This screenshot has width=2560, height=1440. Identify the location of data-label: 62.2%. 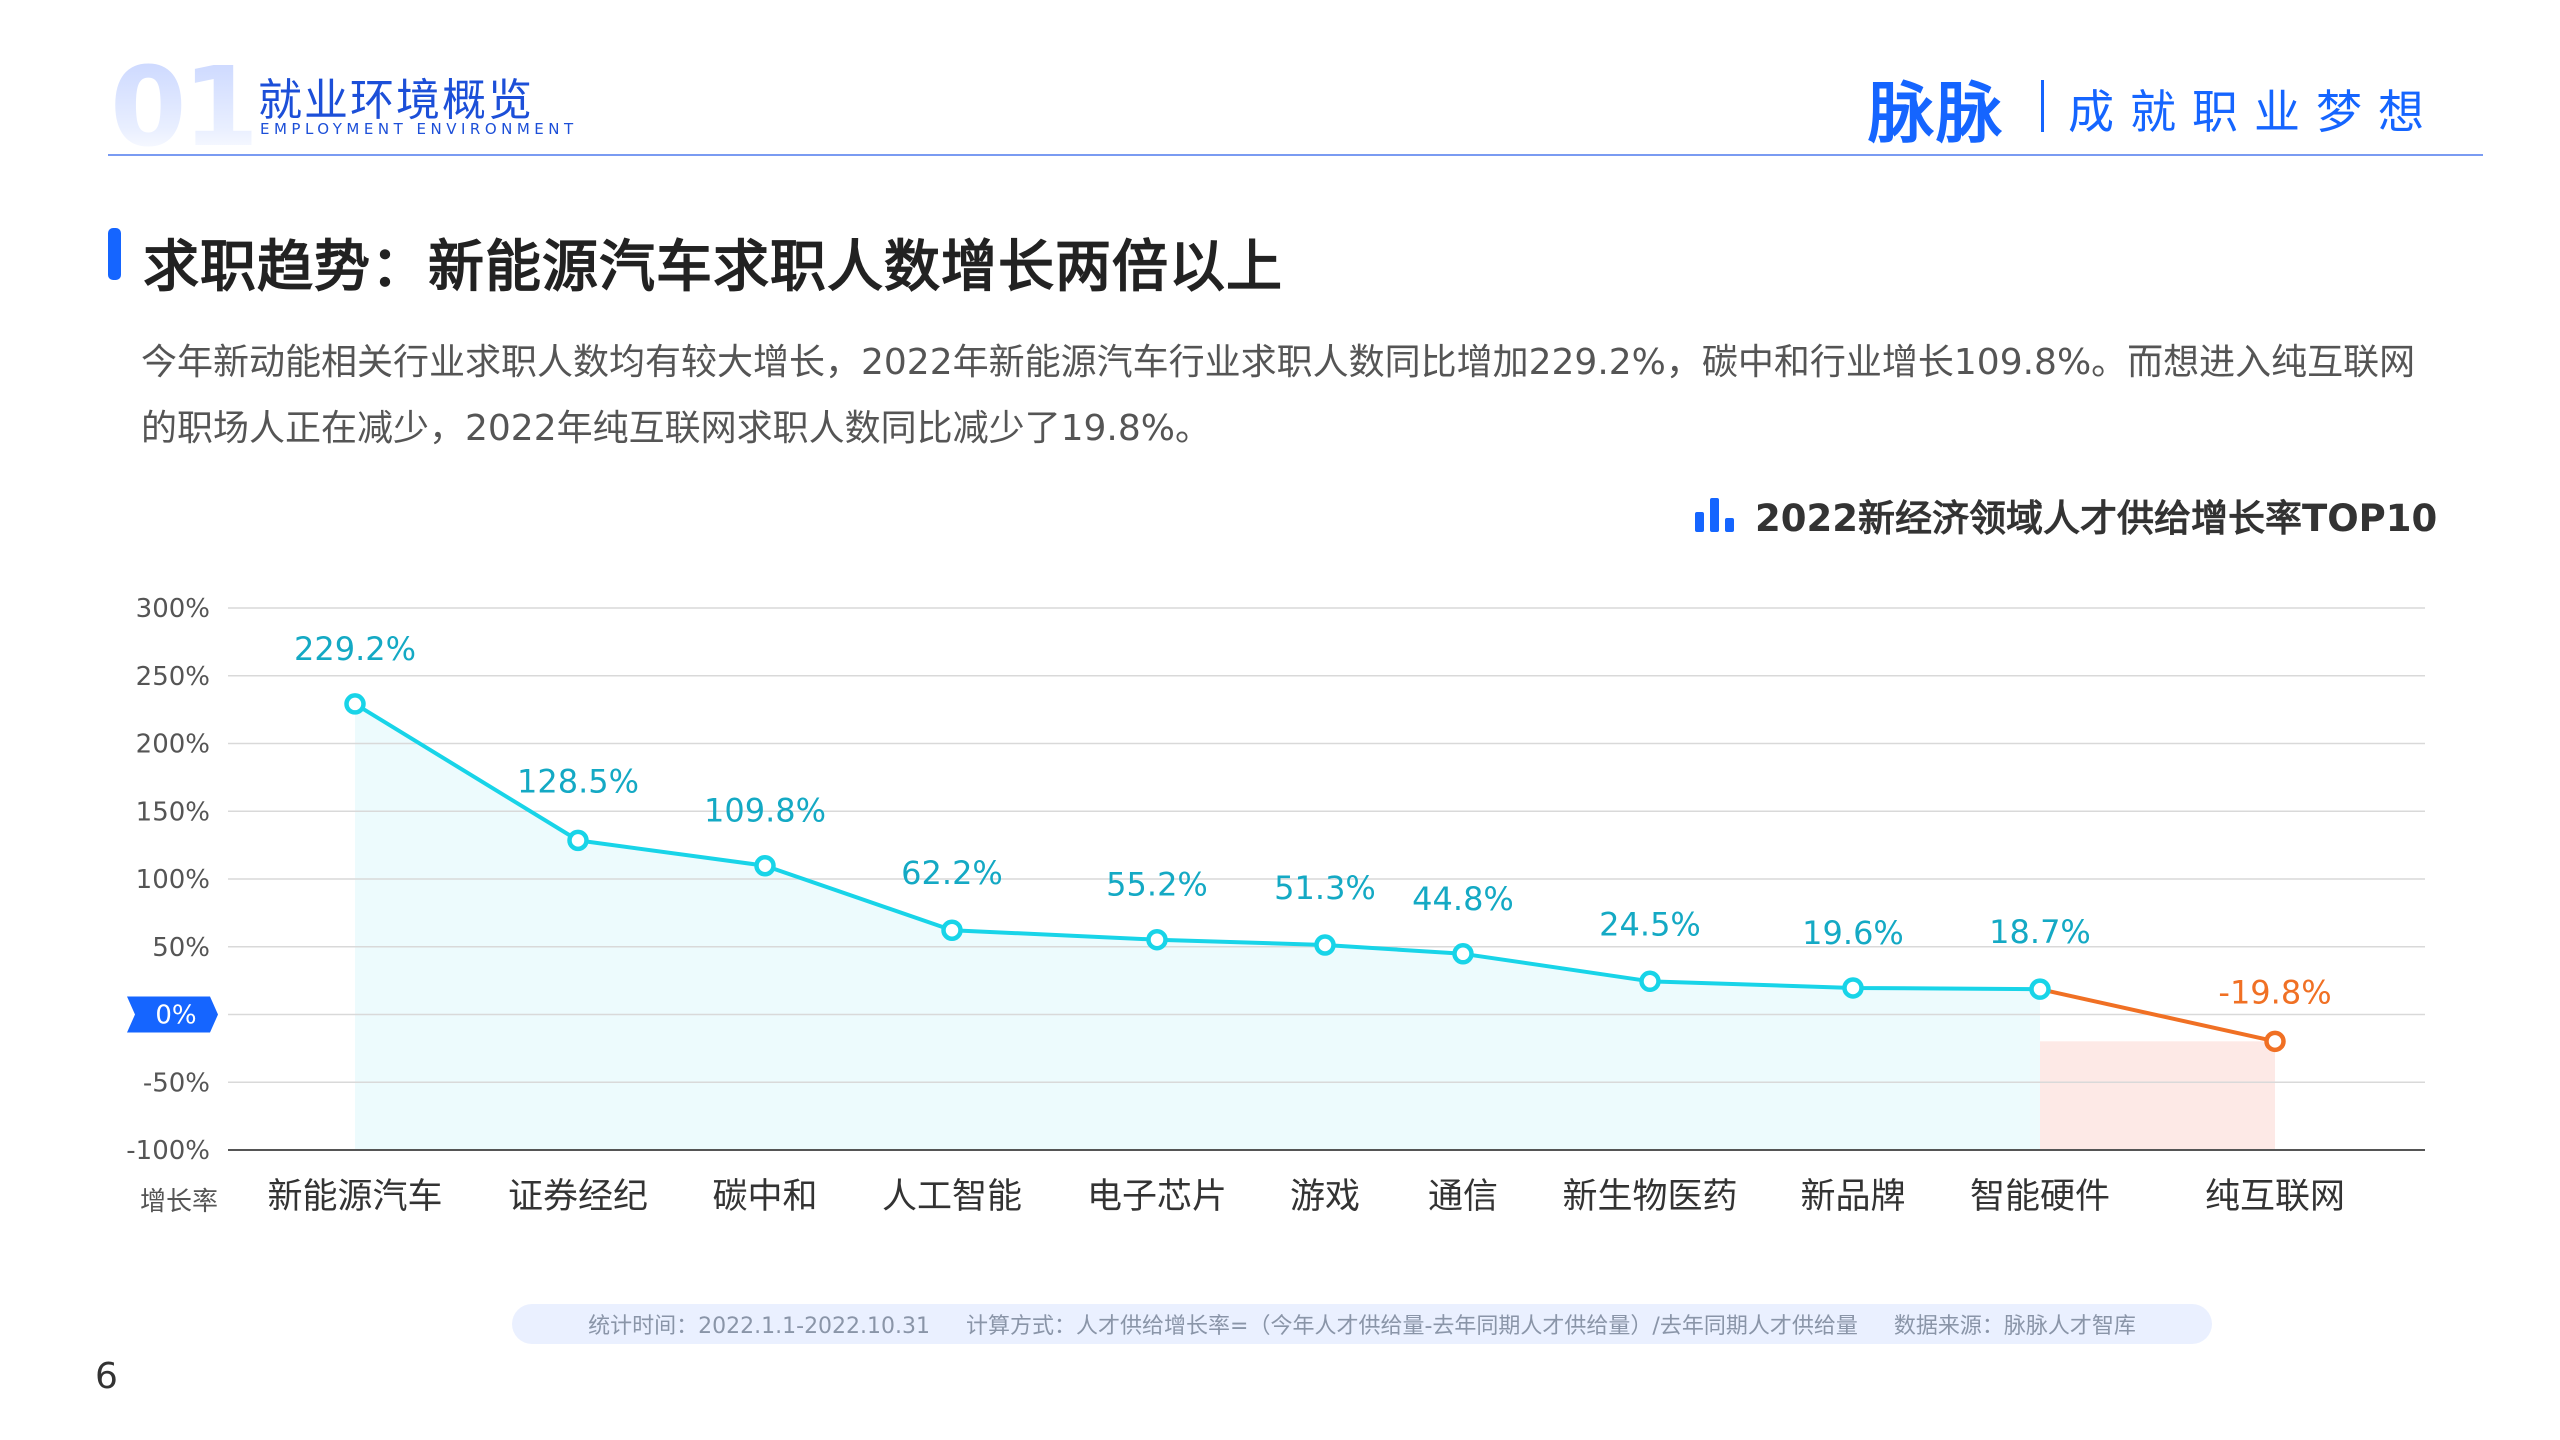
(952, 873).